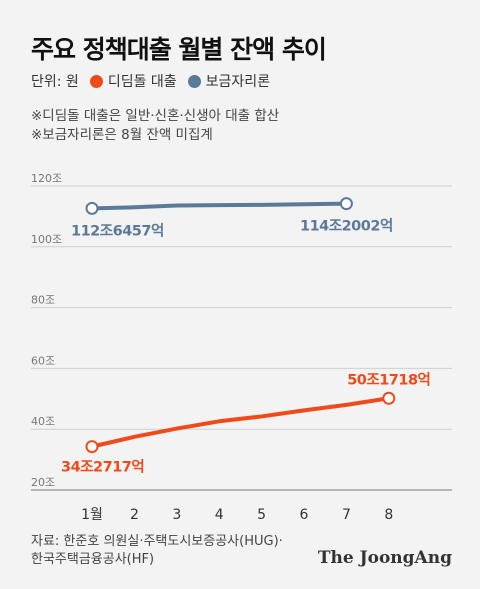 This screenshot has height=589, width=480. What do you see at coordinates (388, 515) in the screenshot?
I see `x-tick-label: 8` at bounding box center [388, 515].